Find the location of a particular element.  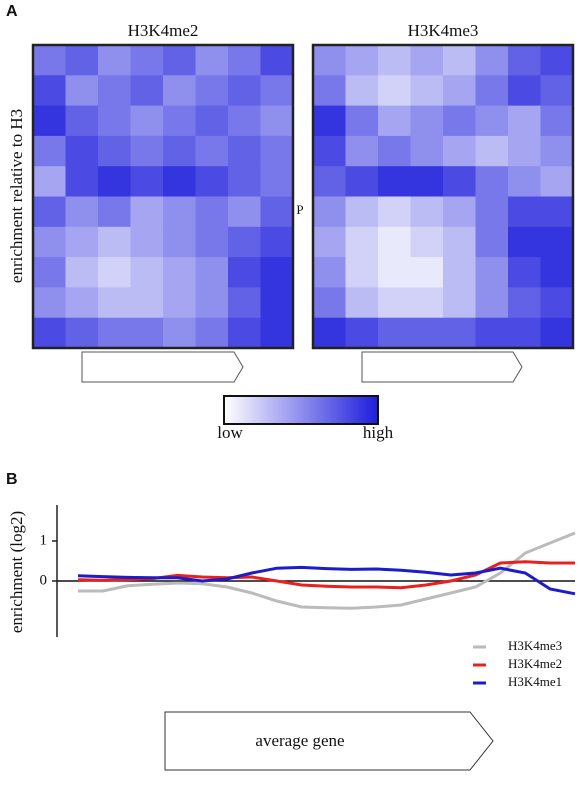

colorbar-label: high is located at coordinates (378, 432).